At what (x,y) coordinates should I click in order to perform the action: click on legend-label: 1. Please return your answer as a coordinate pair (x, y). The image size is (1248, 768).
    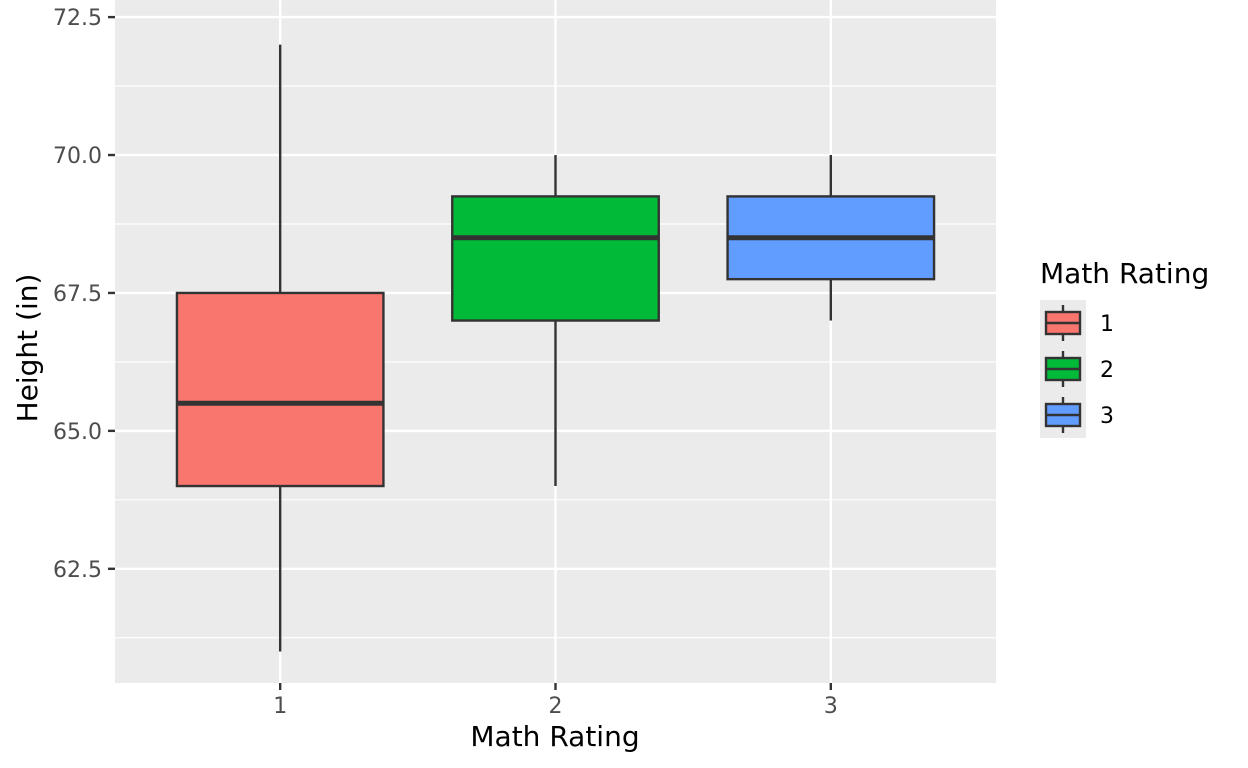
    Looking at the image, I should click on (1107, 324).